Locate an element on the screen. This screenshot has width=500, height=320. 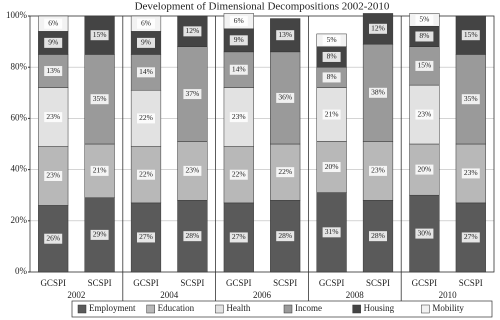
y-tick-label: 80% is located at coordinates (19, 66).